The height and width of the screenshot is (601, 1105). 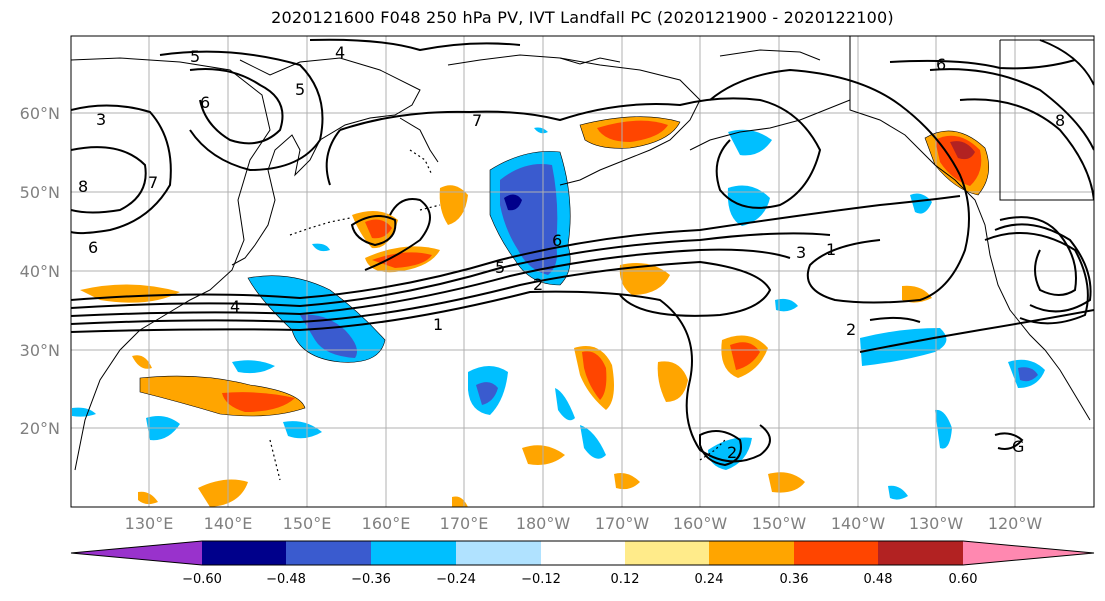 What do you see at coordinates (1015, 523) in the screenshot?
I see `lon-label: 120°W` at bounding box center [1015, 523].